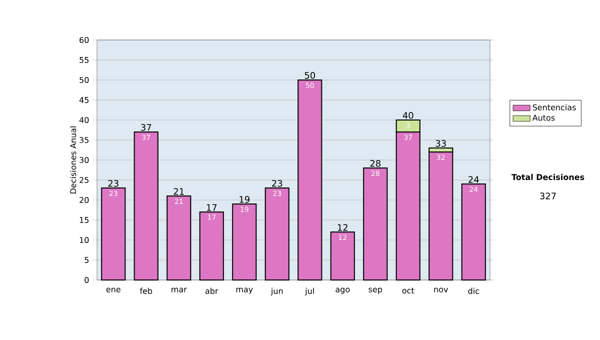  What do you see at coordinates (473, 291) in the screenshot?
I see `x-tick-label: dic` at bounding box center [473, 291].